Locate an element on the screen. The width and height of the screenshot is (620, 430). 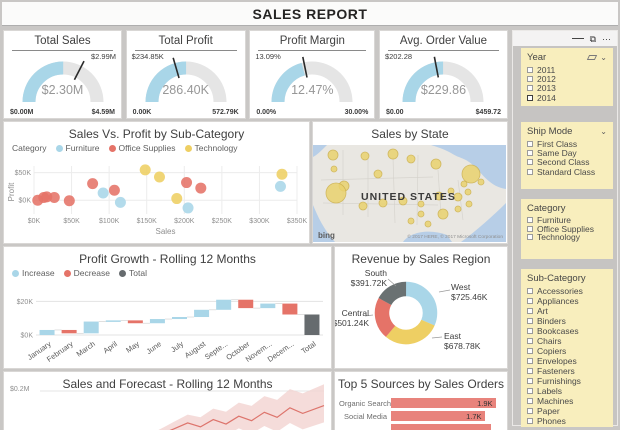
slicer-item: Binders is located at coordinates (567, 321).